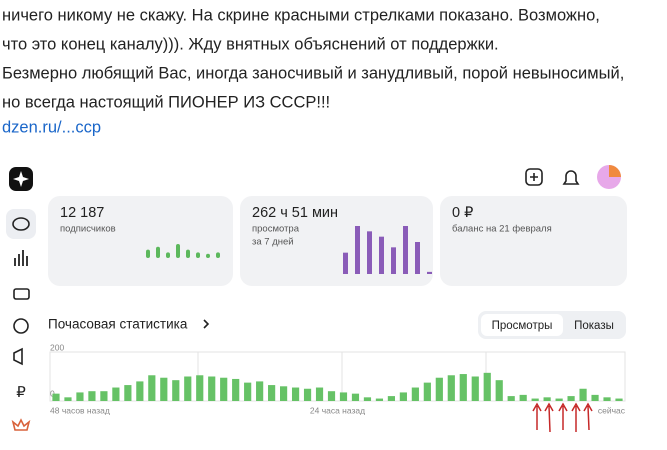 The width and height of the screenshot is (667, 450). Describe the element at coordinates (337, 410) in the screenshot. I see `x-label: 24 часа назад` at that location.